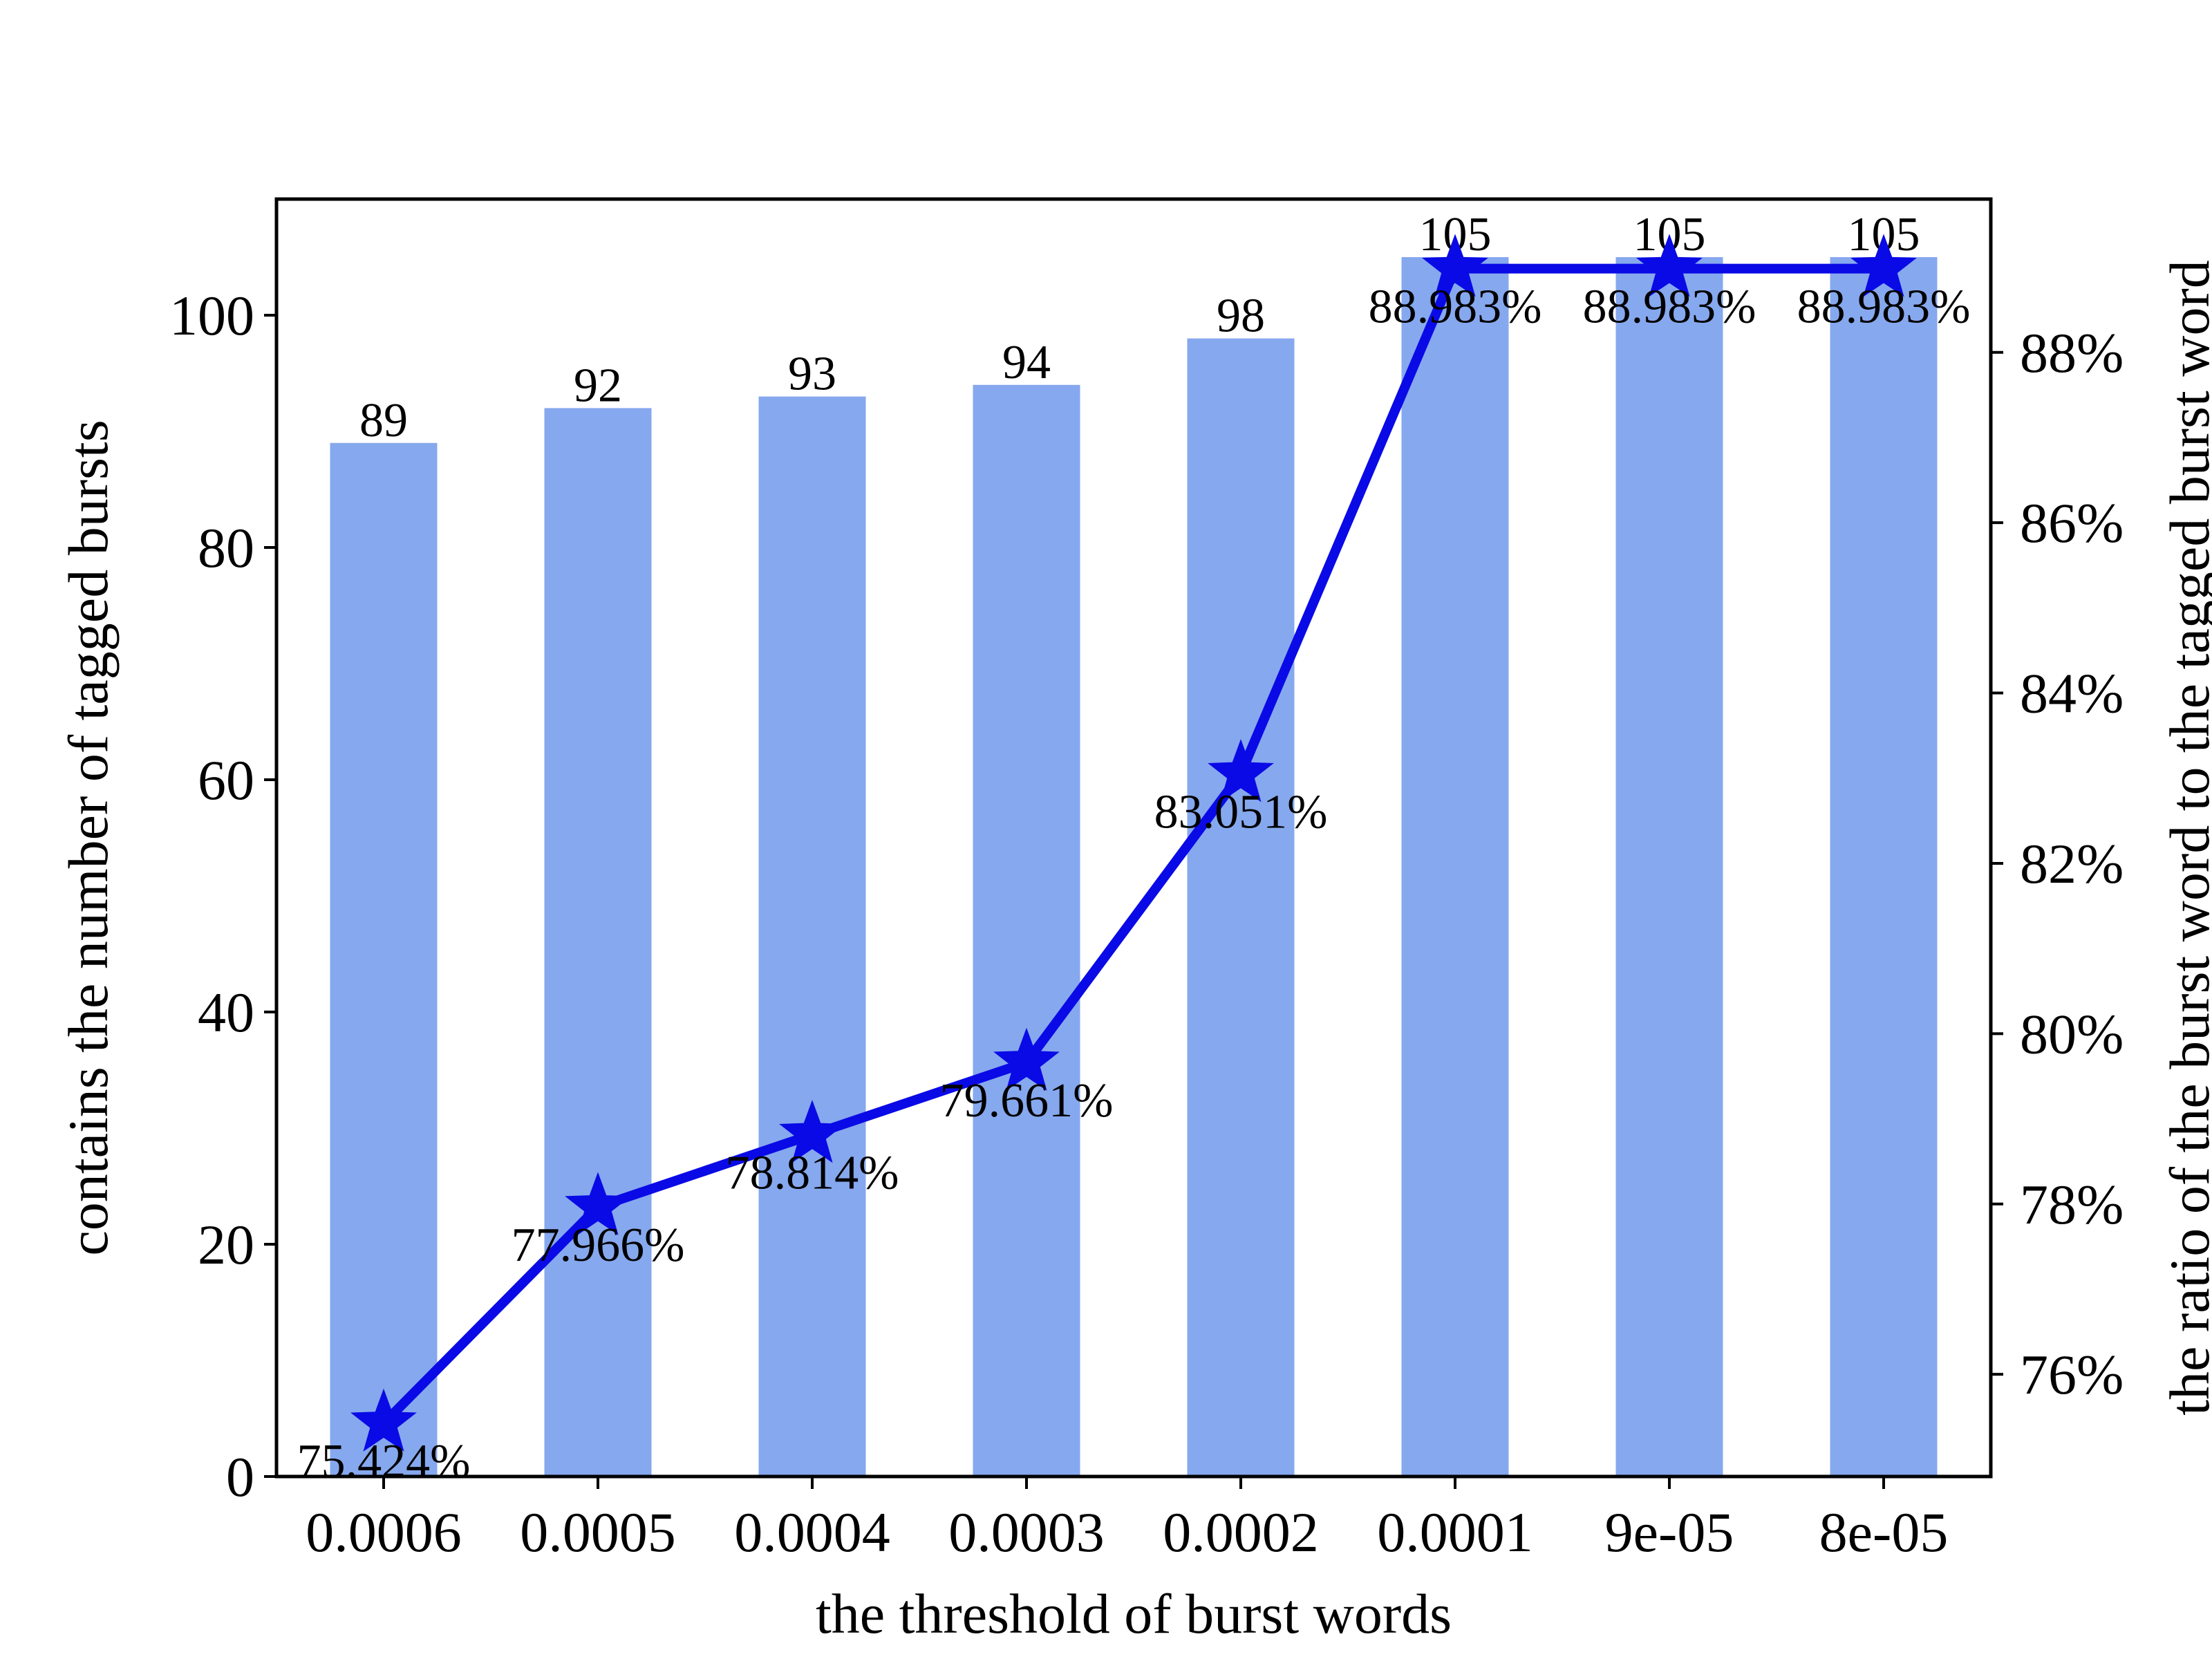 The image size is (2212, 1659). I want to click on x-tick-label: 0.0002, so click(1241, 1532).